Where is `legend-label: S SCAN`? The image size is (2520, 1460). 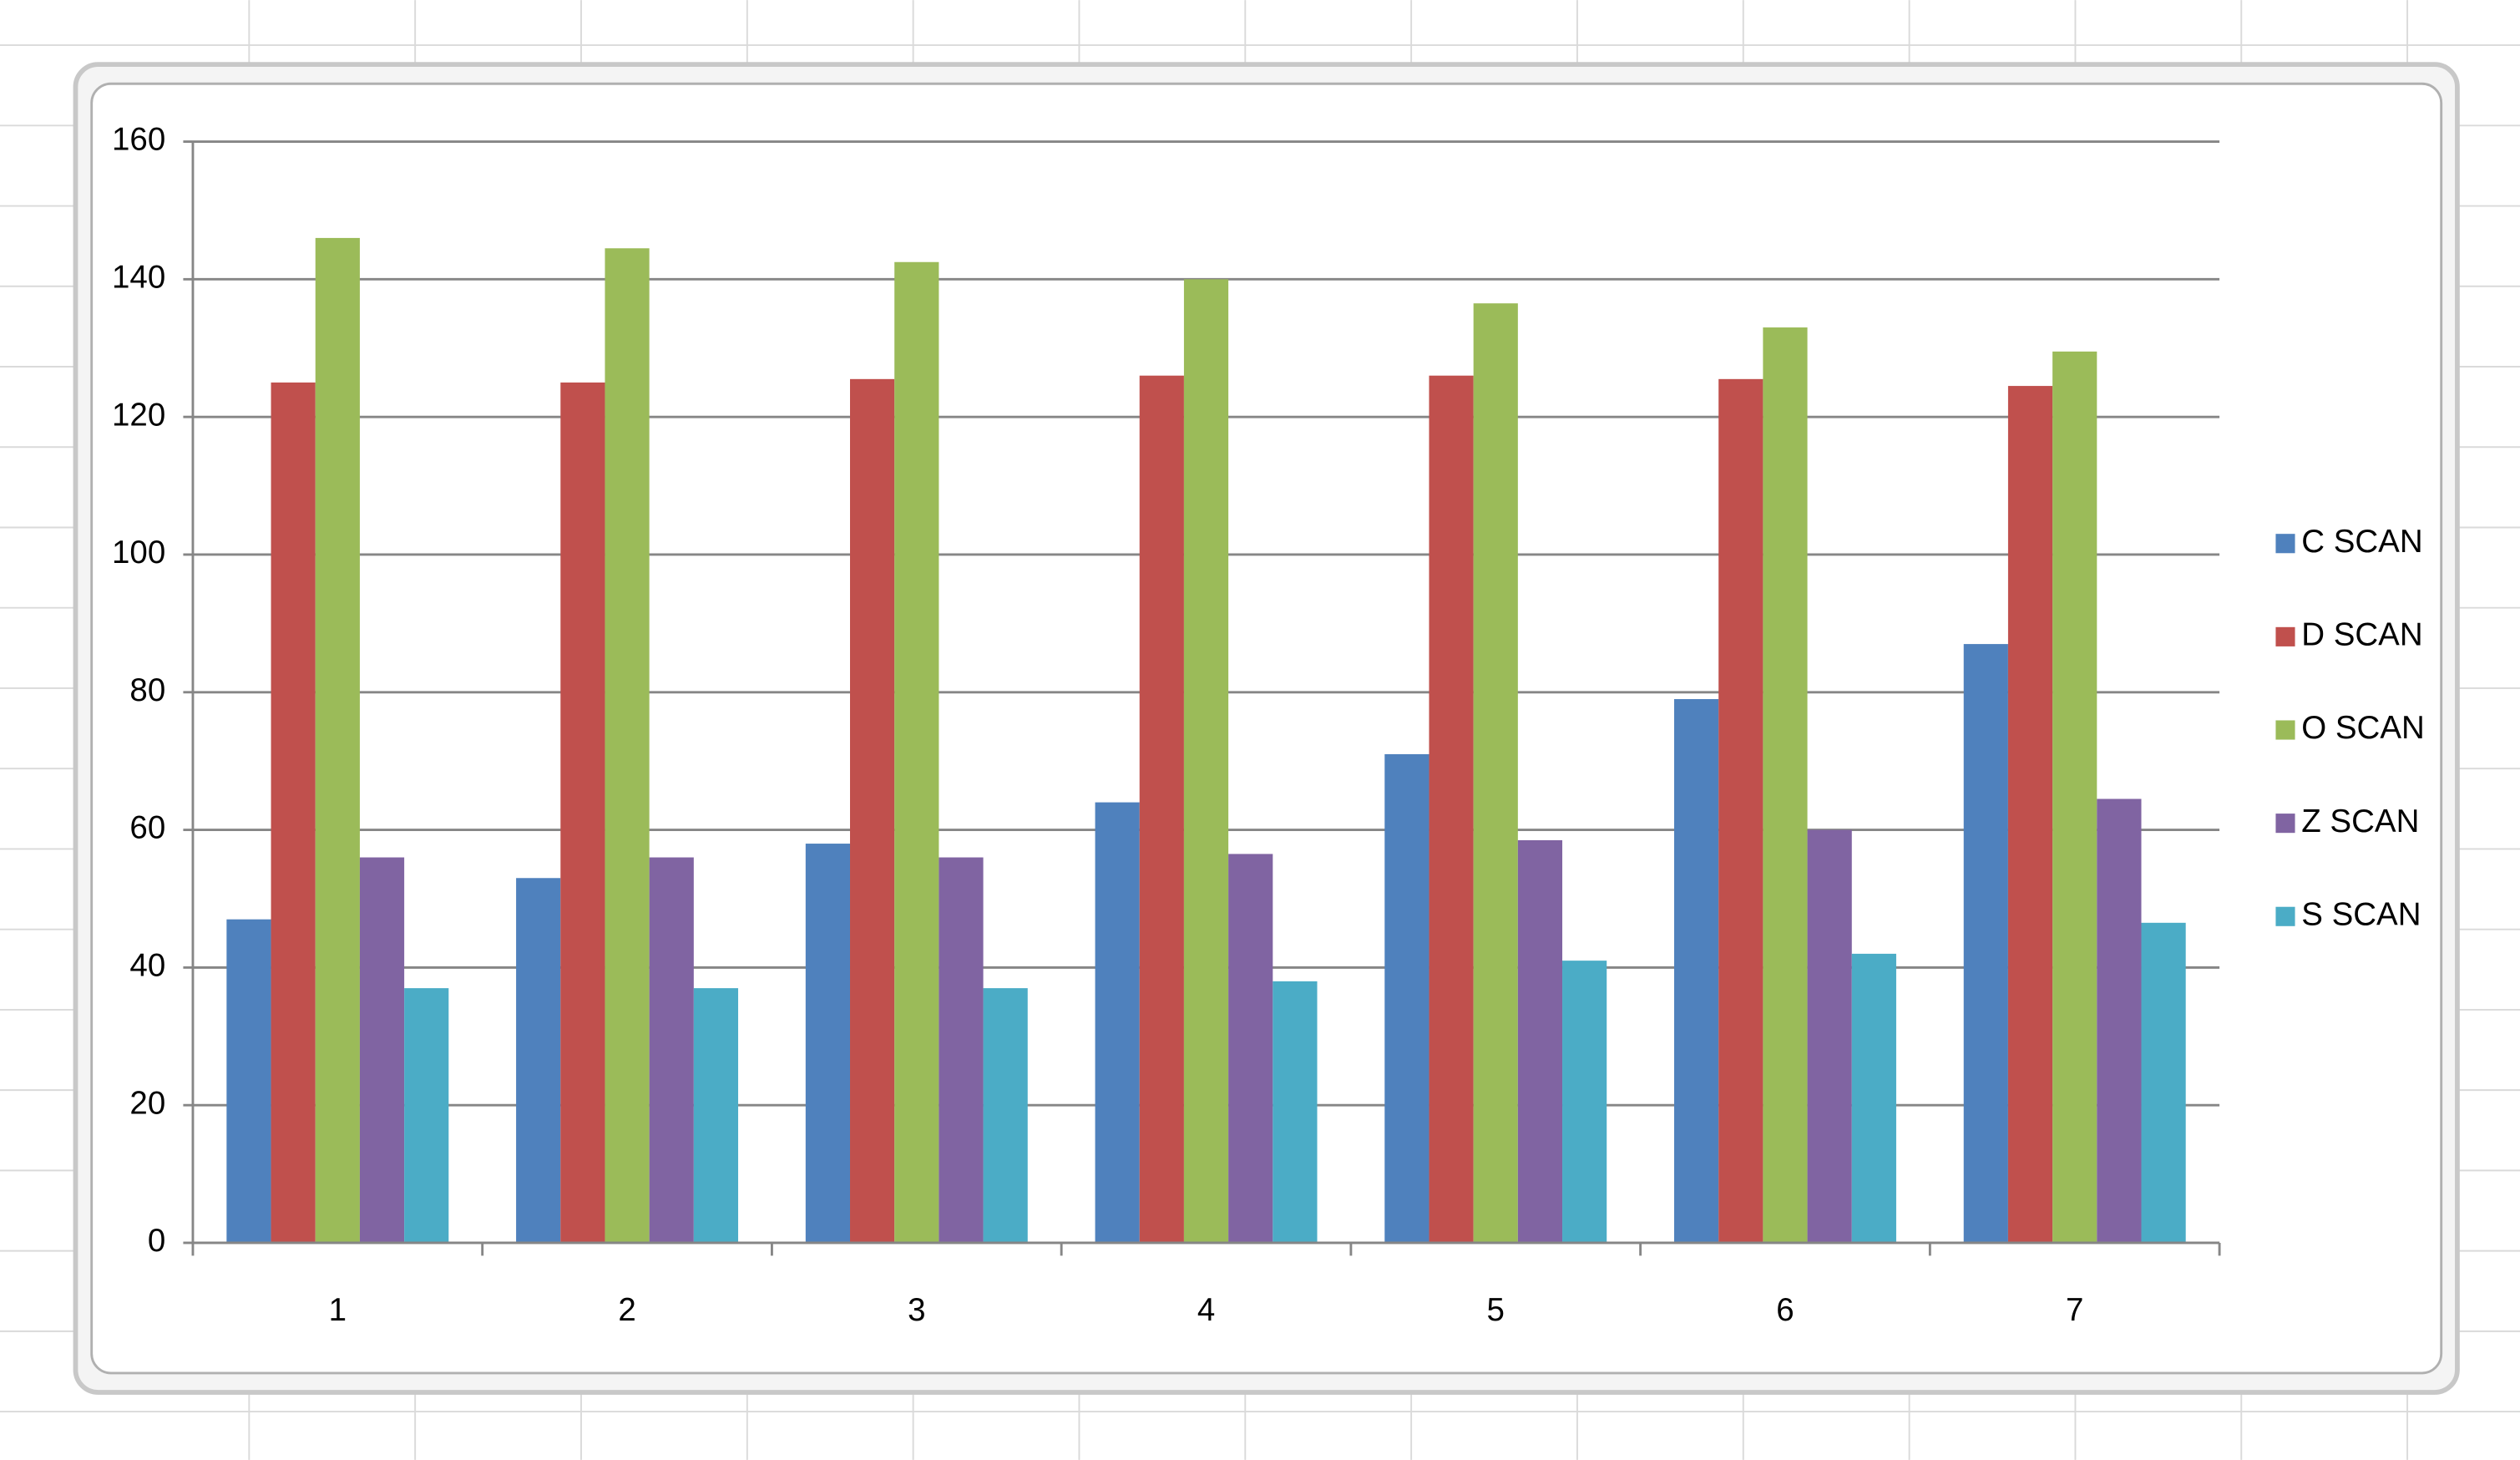 legend-label: S SCAN is located at coordinates (2361, 914).